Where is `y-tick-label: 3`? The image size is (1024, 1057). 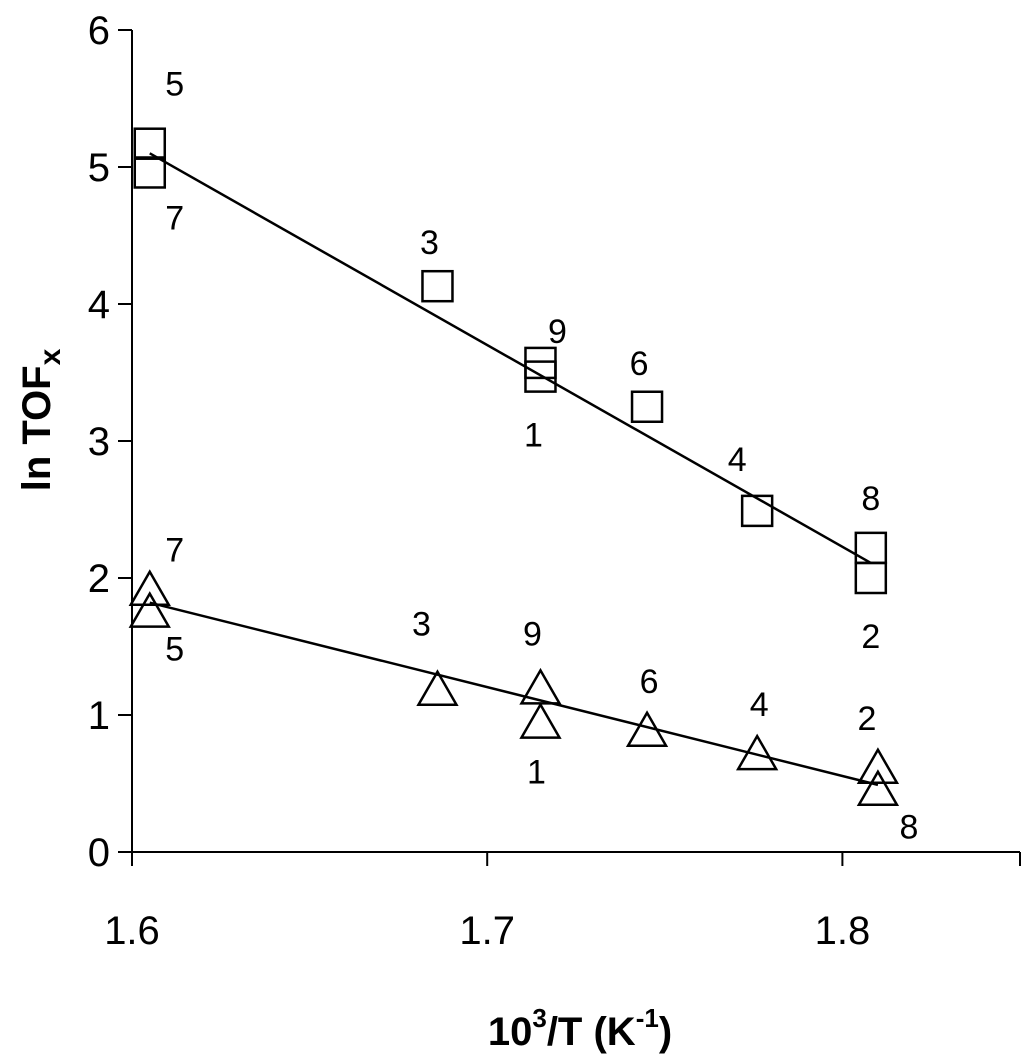 y-tick-label: 3 is located at coordinates (99, 442).